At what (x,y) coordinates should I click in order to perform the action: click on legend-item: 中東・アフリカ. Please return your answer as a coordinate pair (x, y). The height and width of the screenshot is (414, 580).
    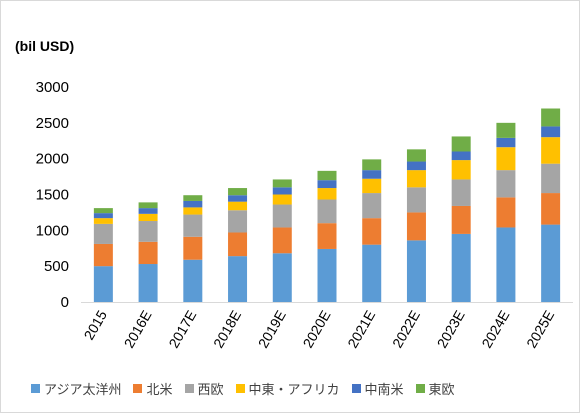
    Looking at the image, I should click on (287, 388).